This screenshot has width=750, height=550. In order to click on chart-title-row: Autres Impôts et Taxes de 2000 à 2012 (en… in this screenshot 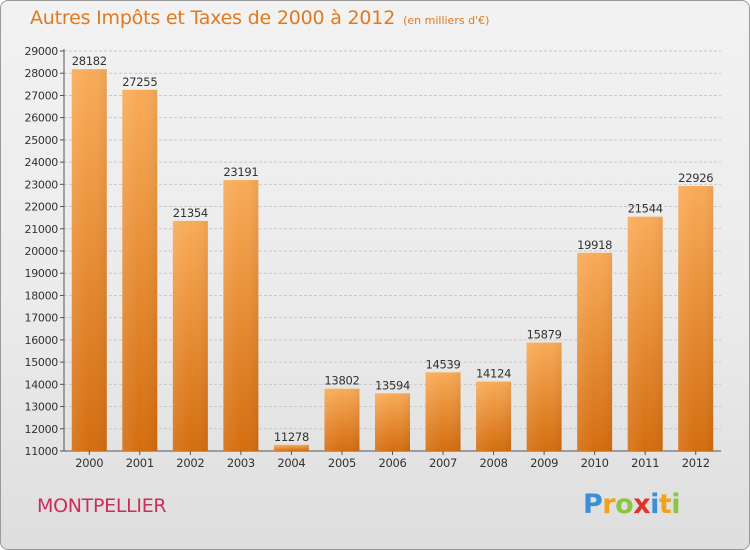, I will do `click(259, 18)`.